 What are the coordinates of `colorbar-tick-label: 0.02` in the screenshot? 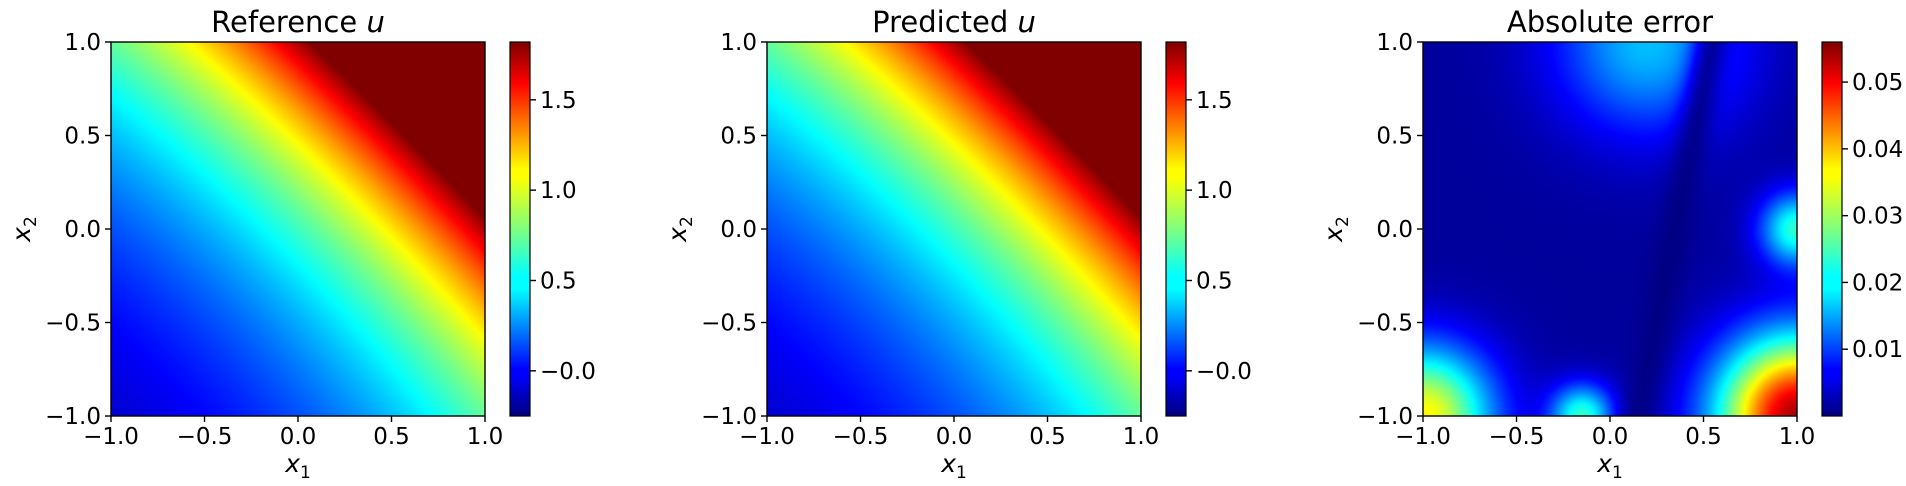 It's located at (1877, 283).